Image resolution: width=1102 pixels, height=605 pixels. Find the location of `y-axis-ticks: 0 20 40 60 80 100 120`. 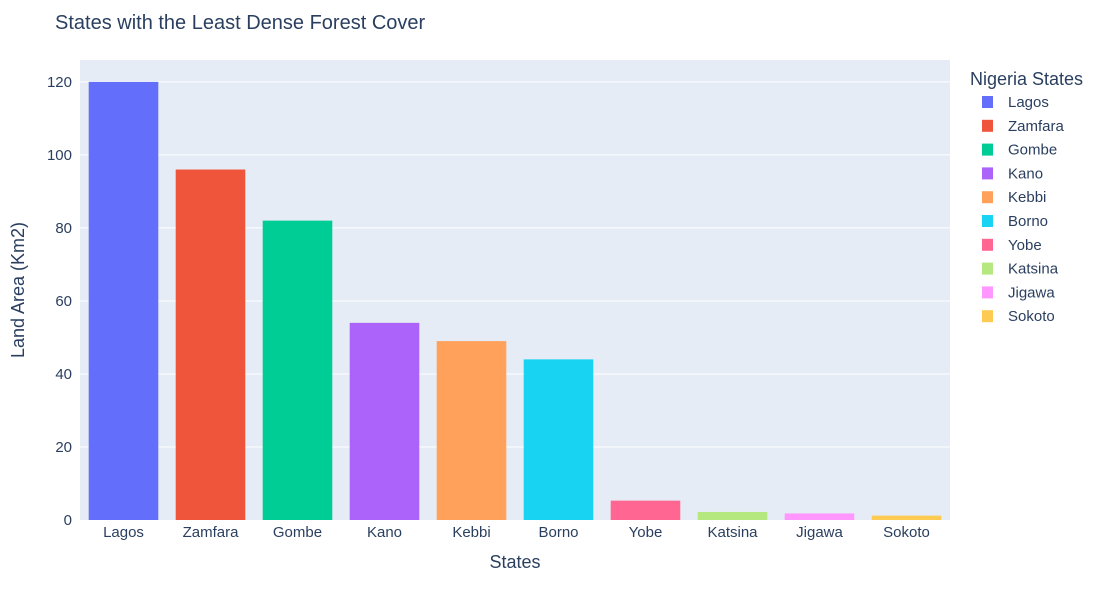

y-axis-ticks: 0 20 40 60 80 100 120 is located at coordinates (59, 301).